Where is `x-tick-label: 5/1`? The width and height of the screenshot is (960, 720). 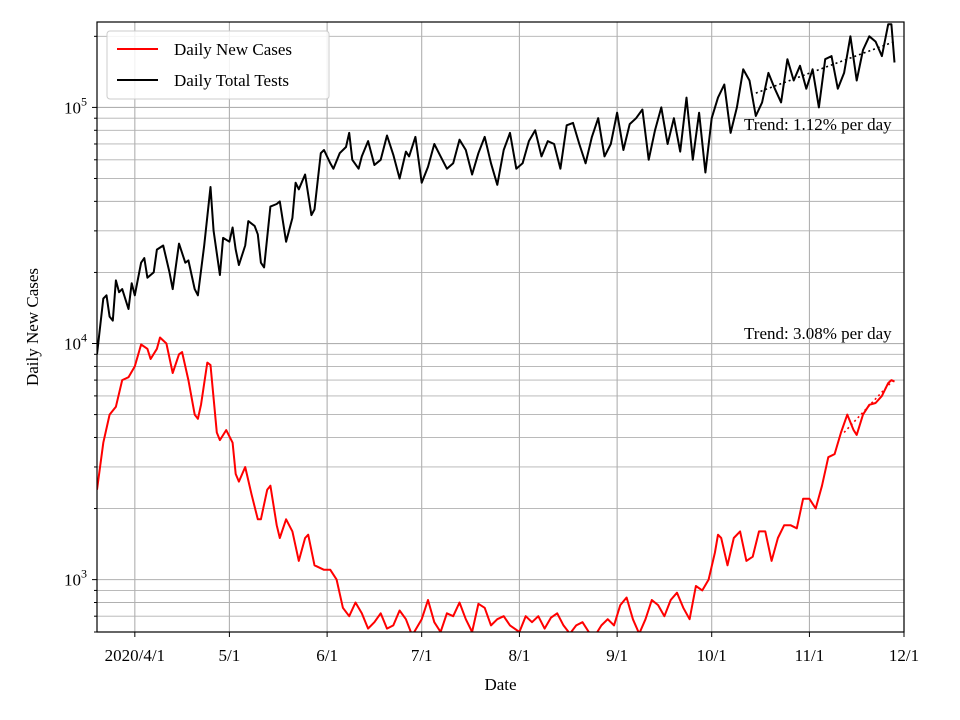 x-tick-label: 5/1 is located at coordinates (230, 655).